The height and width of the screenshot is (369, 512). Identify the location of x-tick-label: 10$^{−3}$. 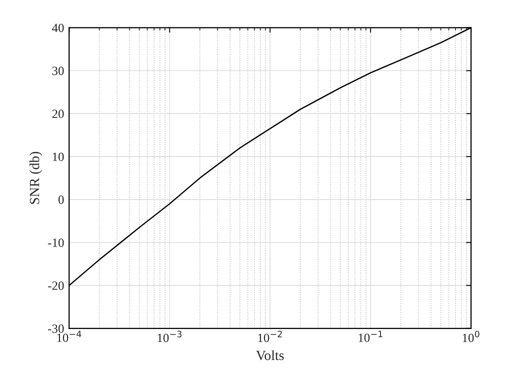
(170, 336).